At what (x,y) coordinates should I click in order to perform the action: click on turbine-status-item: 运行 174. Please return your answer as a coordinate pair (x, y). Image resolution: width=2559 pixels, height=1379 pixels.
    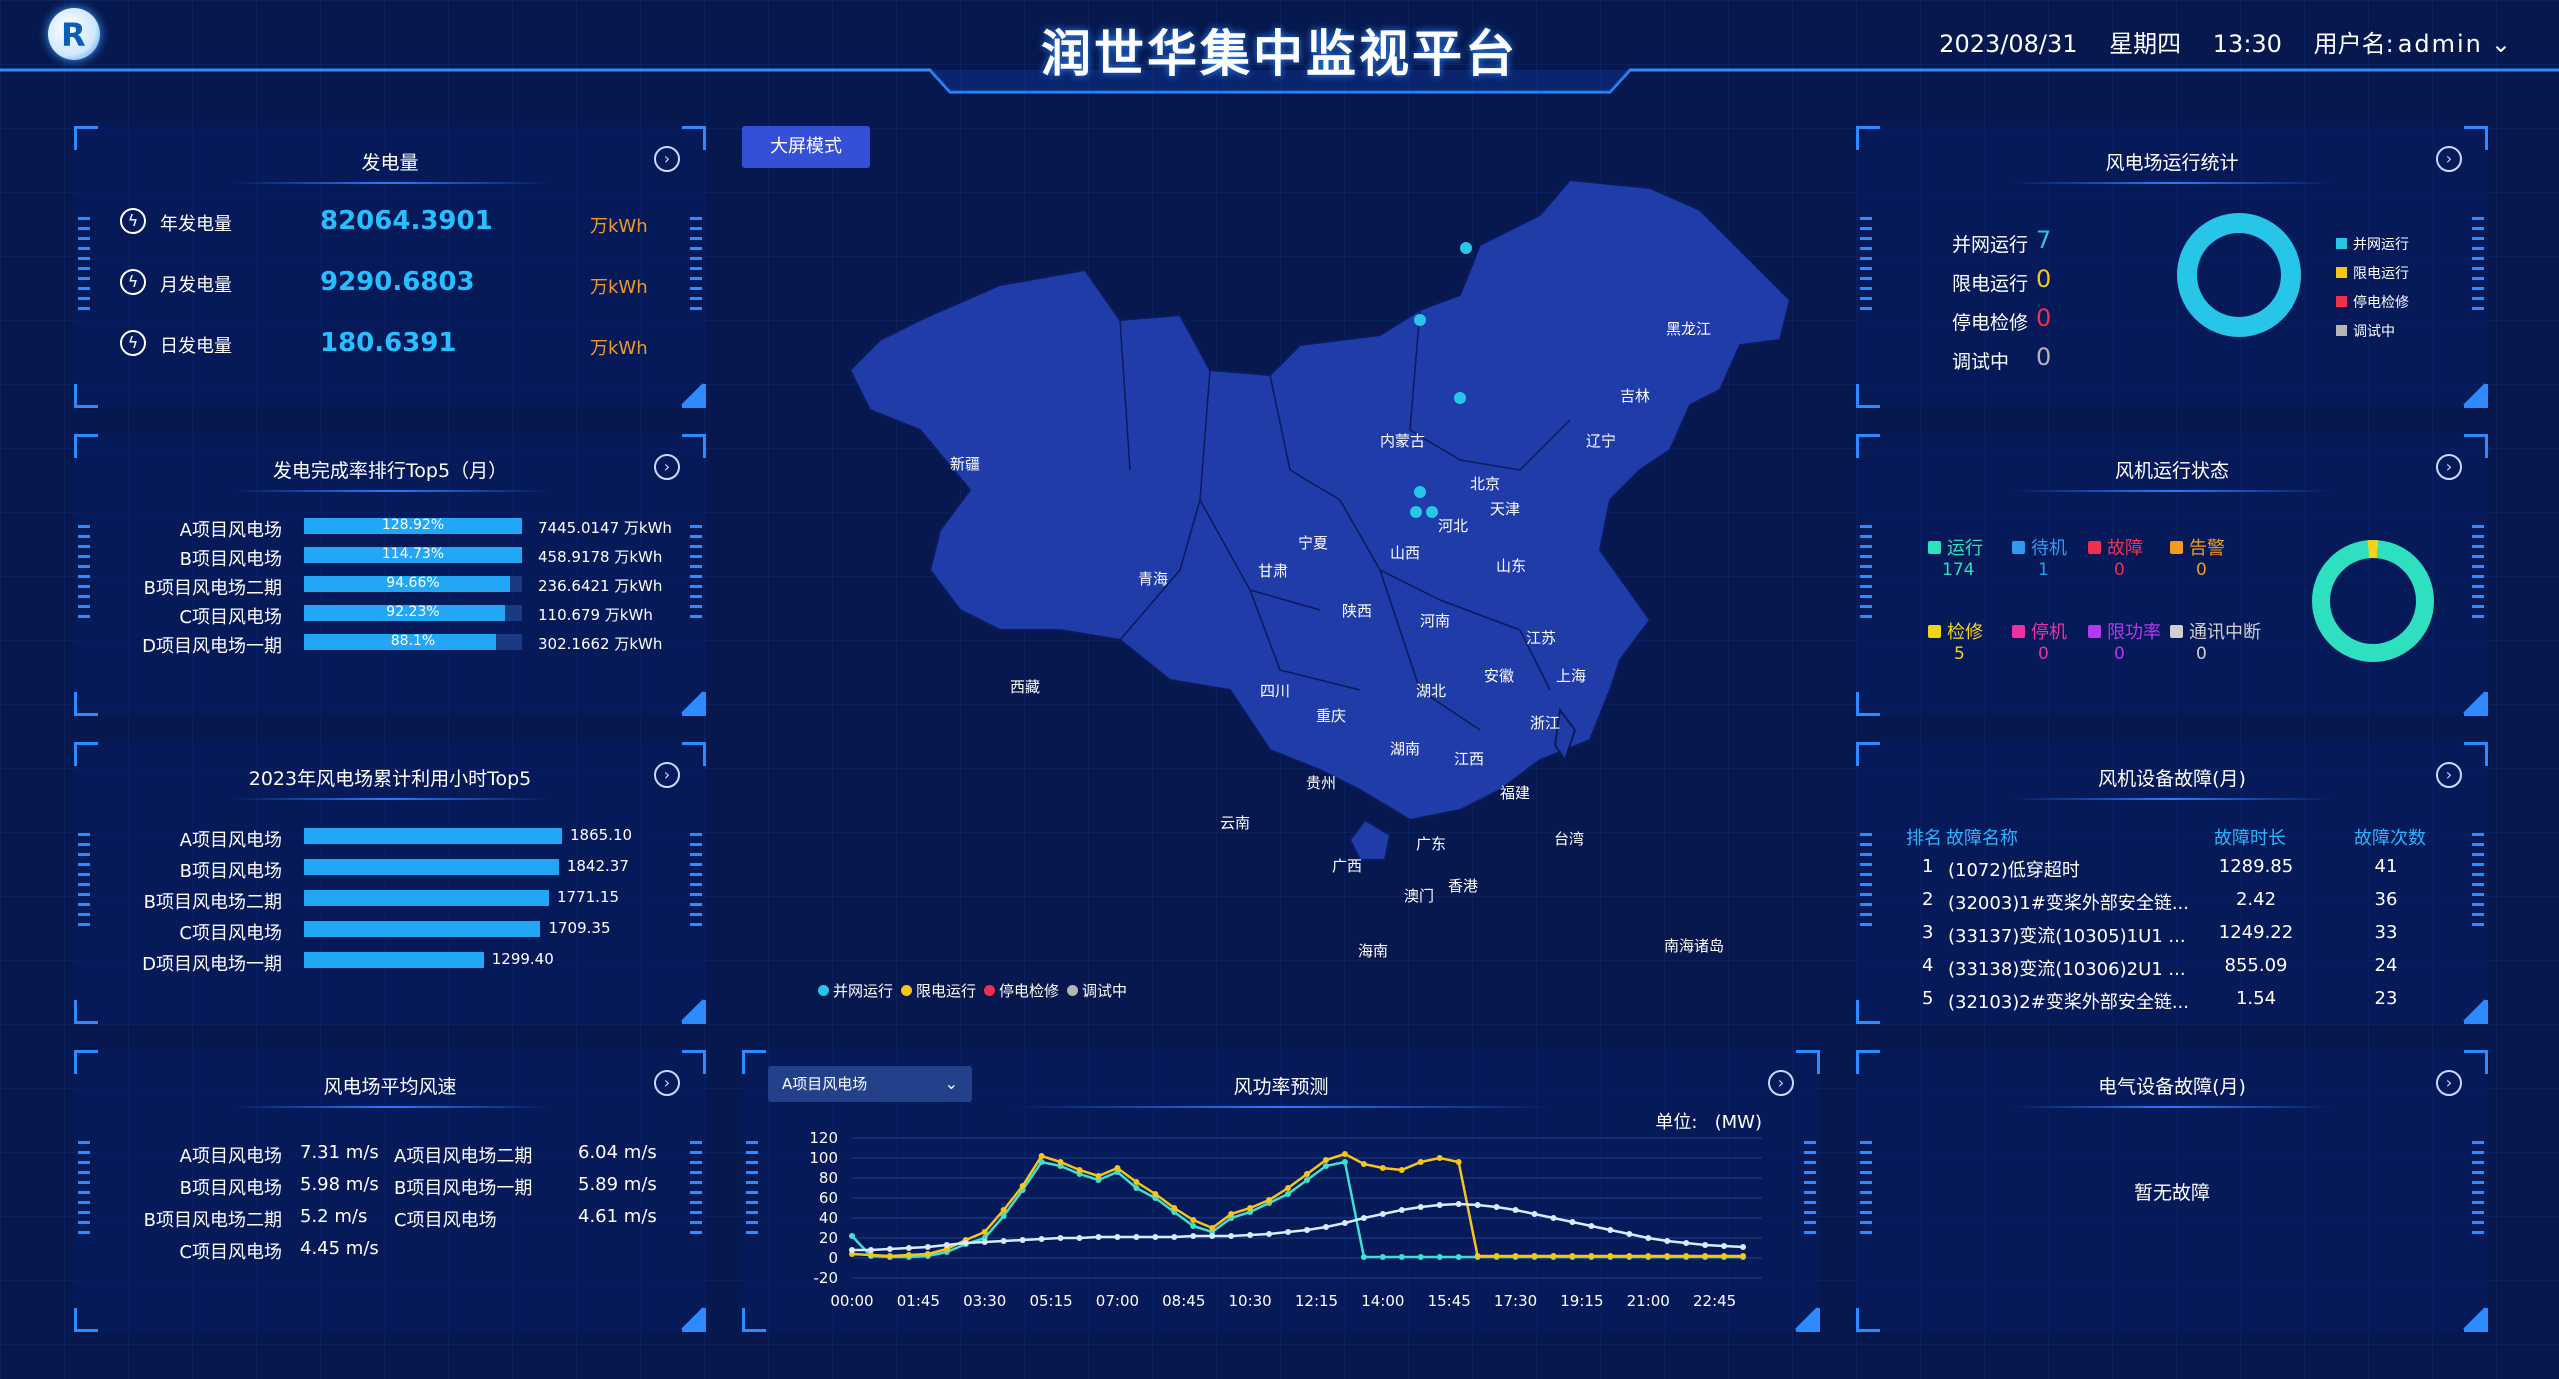
    Looking at the image, I should click on (1978, 557).